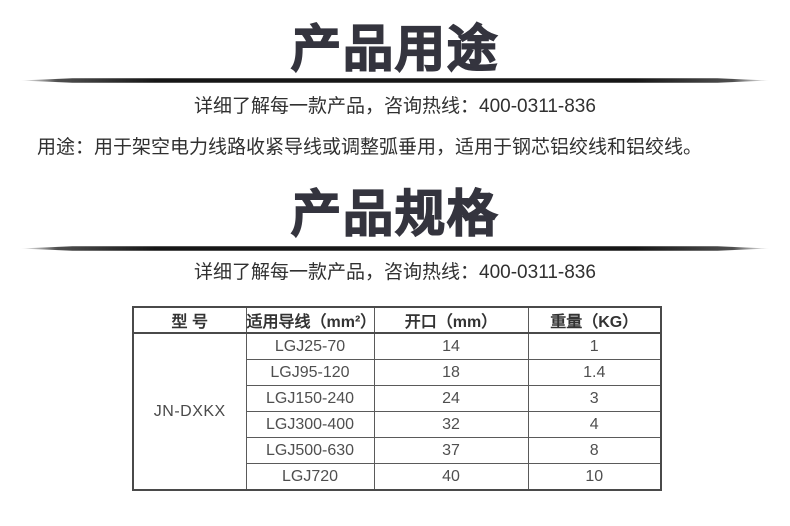  What do you see at coordinates (594, 398) in the screenshot?
I see `weight-cell: 3` at bounding box center [594, 398].